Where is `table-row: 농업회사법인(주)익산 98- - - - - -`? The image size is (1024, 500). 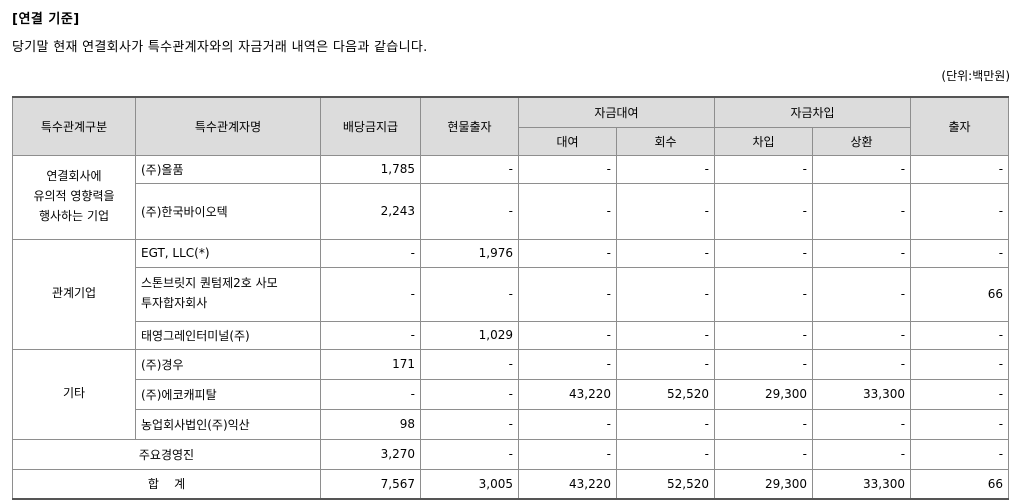 table-row: 농업회사법인(주)익산 98- - - - - - is located at coordinates (511, 424).